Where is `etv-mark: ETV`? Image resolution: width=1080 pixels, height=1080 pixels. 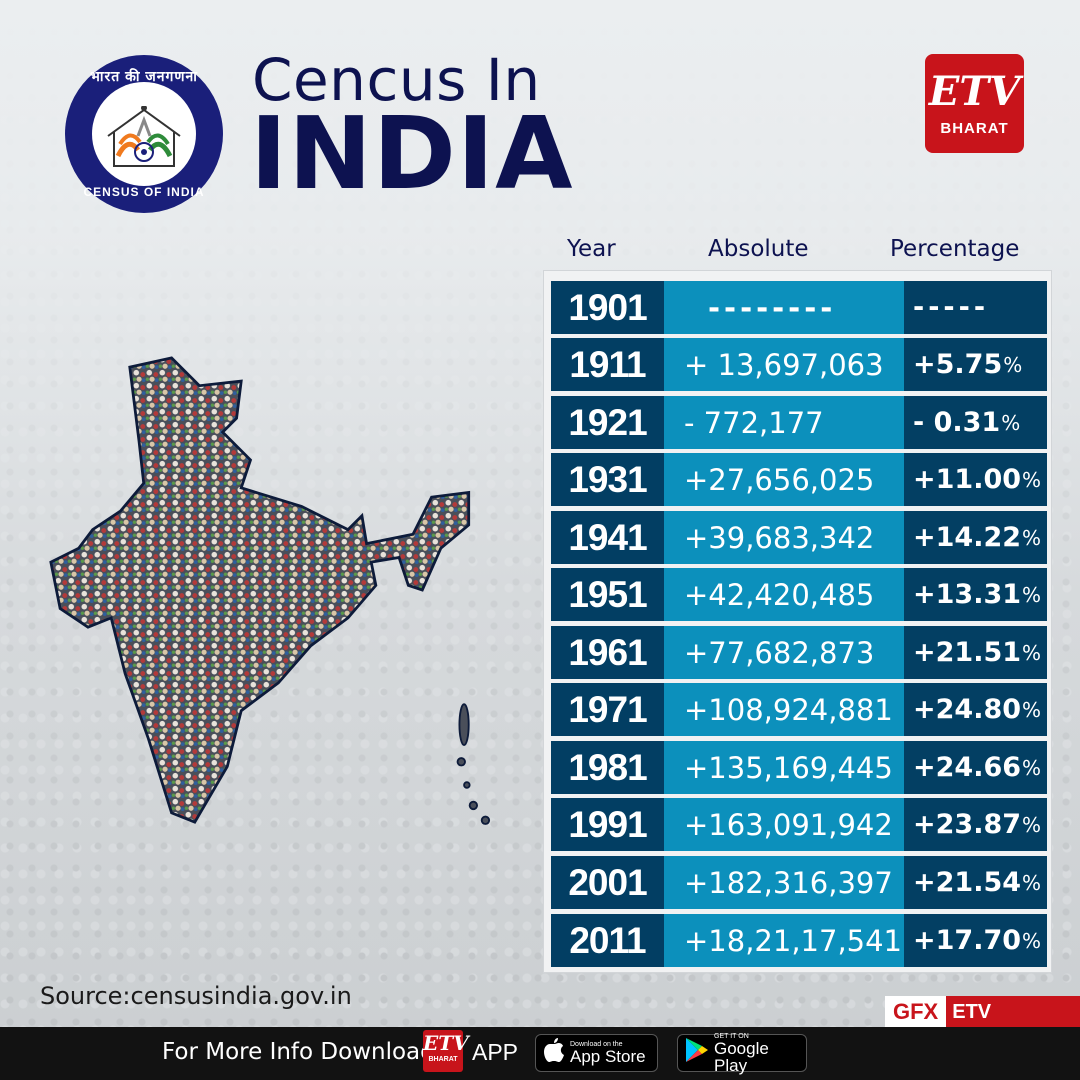
etv-mark: ETV is located at coordinates (974, 91).